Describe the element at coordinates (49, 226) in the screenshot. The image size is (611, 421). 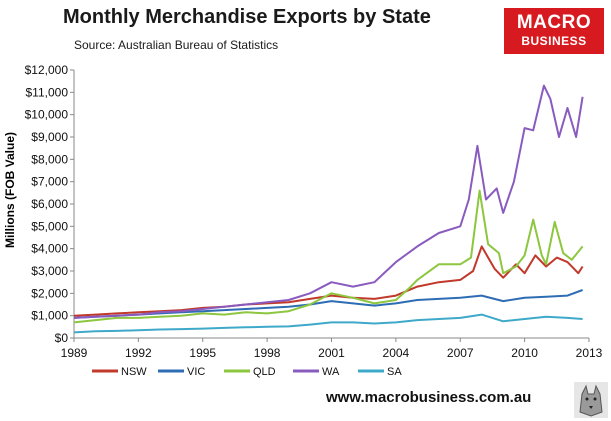
I see `y-tick-label: $5,000` at that location.